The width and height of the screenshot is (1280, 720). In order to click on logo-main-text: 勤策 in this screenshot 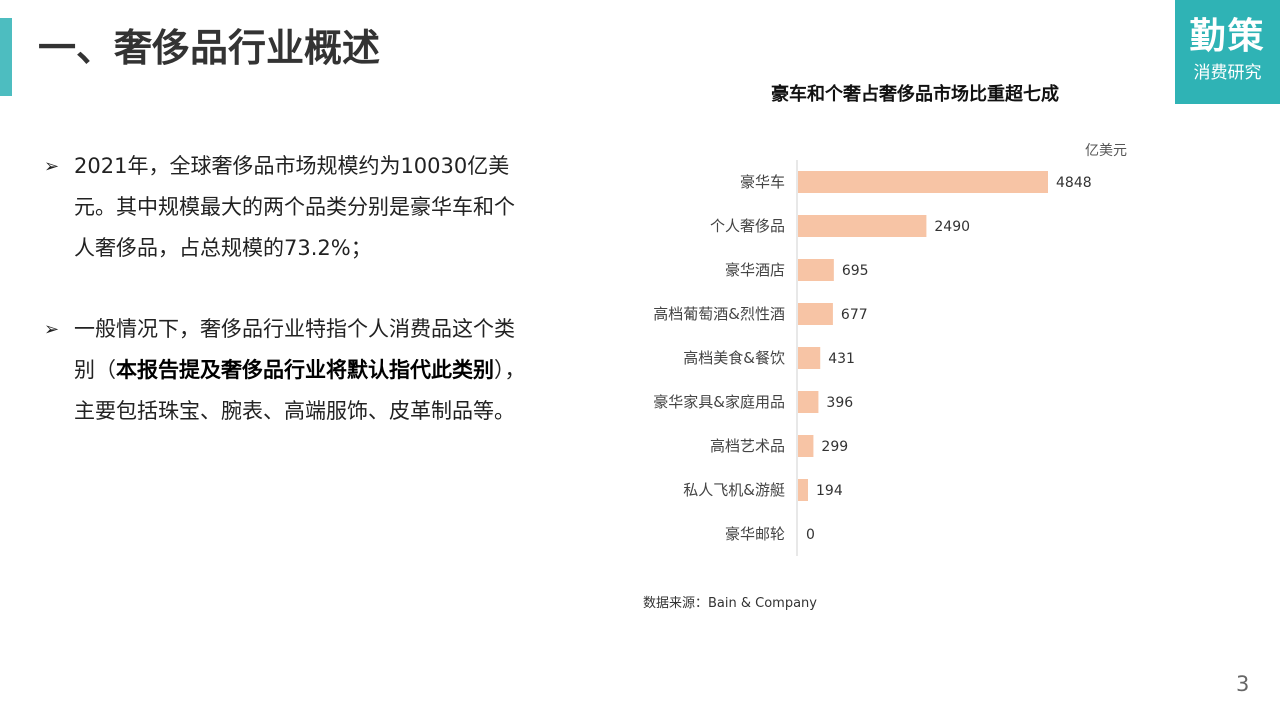, I will do `click(1227, 36)`.